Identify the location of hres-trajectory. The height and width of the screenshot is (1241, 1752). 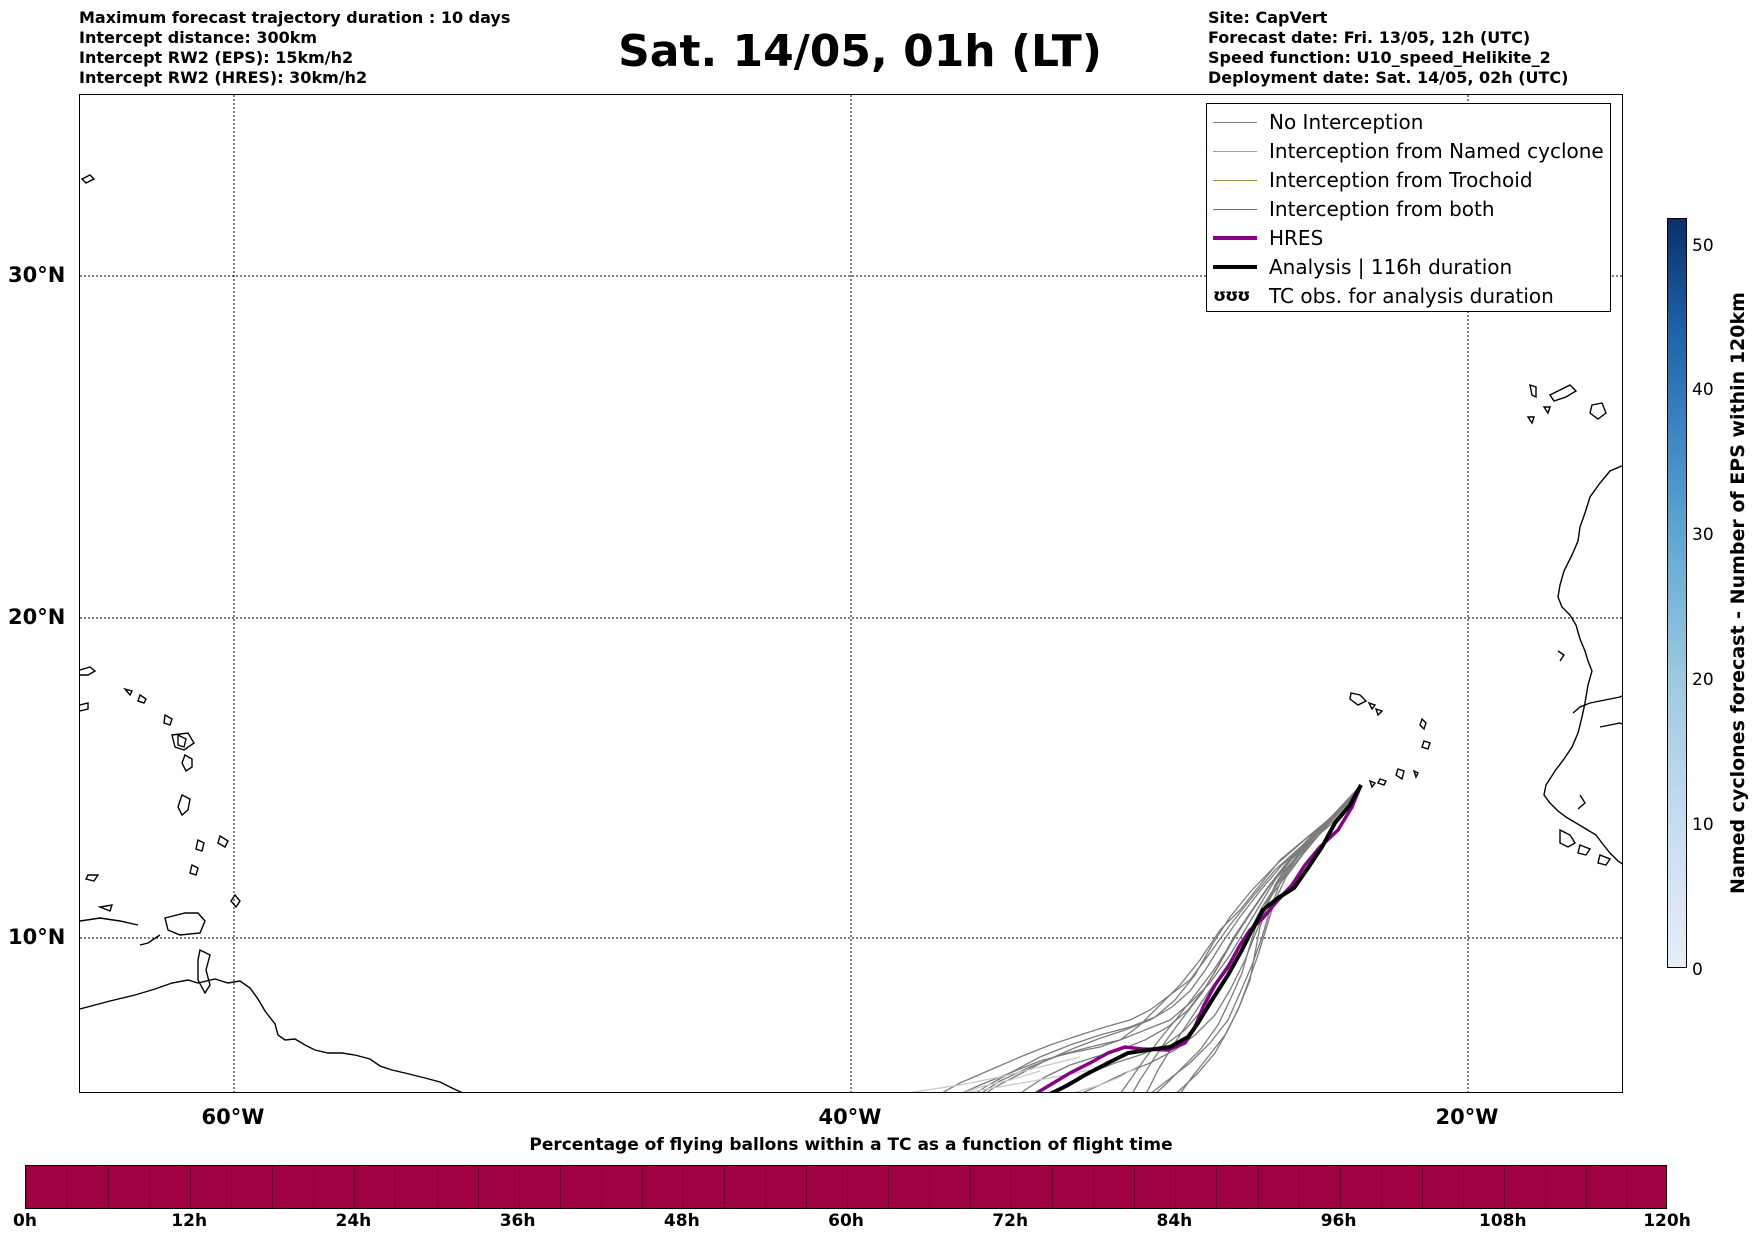
(1198, 938).